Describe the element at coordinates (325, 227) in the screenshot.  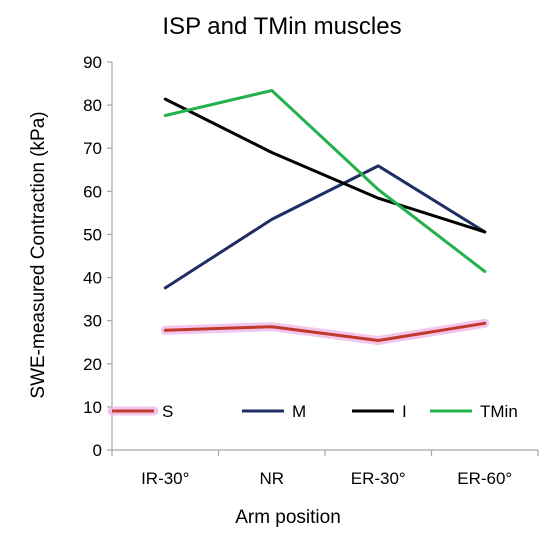
I see `series-m-line` at that location.